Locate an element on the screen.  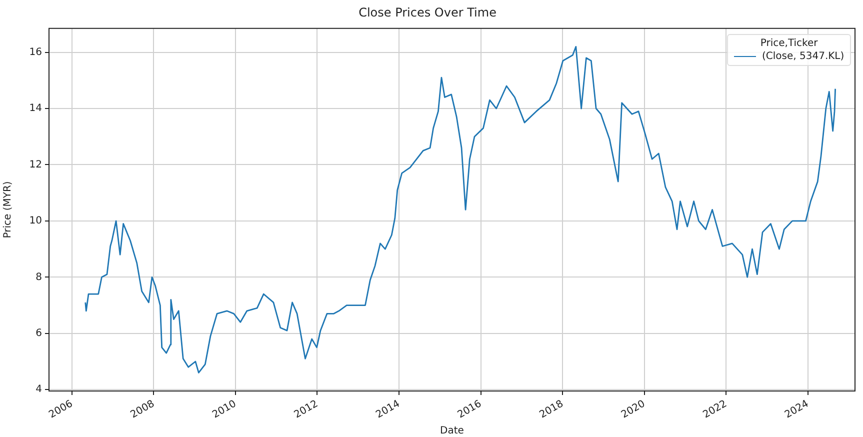
y-tick-label: 6 is located at coordinates (39, 333).